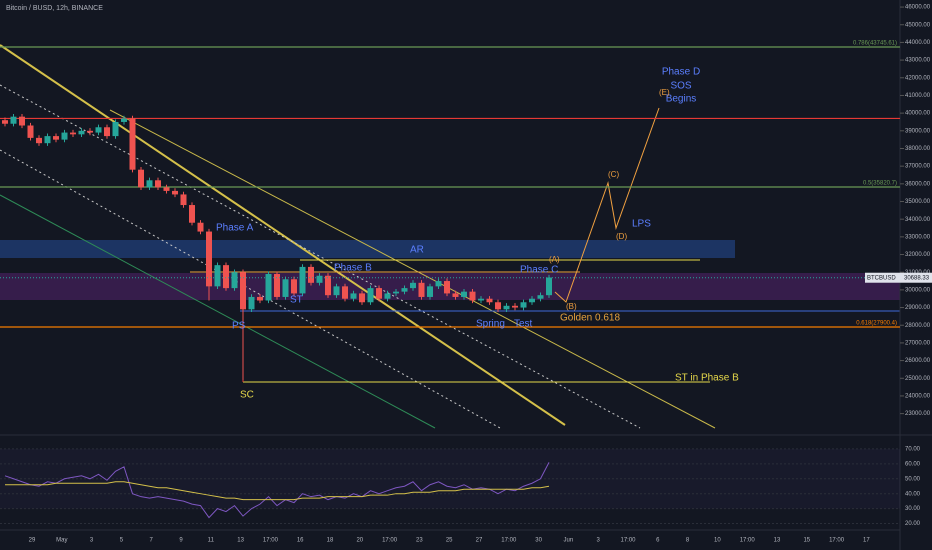 Image resolution: width=932 pixels, height=550 pixels. What do you see at coordinates (300, 541) in the screenshot?
I see `x-tick-label: 16` at bounding box center [300, 541].